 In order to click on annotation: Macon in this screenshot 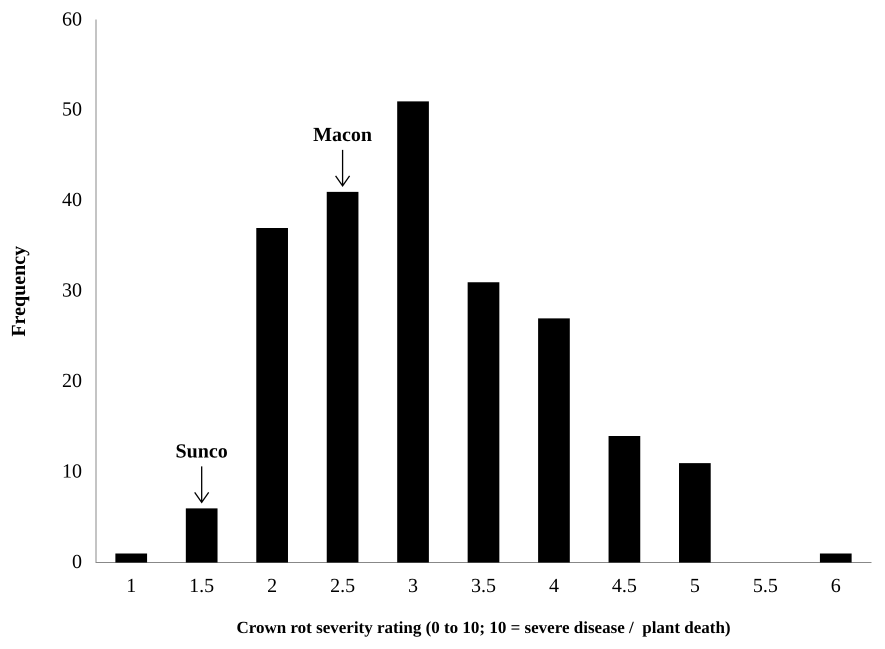, I will do `click(342, 135)`.